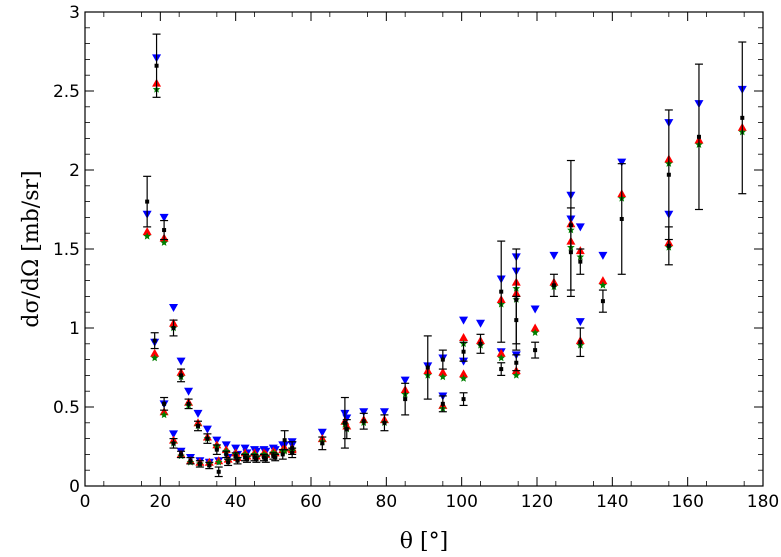 The width and height of the screenshot is (781, 557). Describe the element at coordinates (74, 329) in the screenshot. I see `y-tick-label: 1` at that location.